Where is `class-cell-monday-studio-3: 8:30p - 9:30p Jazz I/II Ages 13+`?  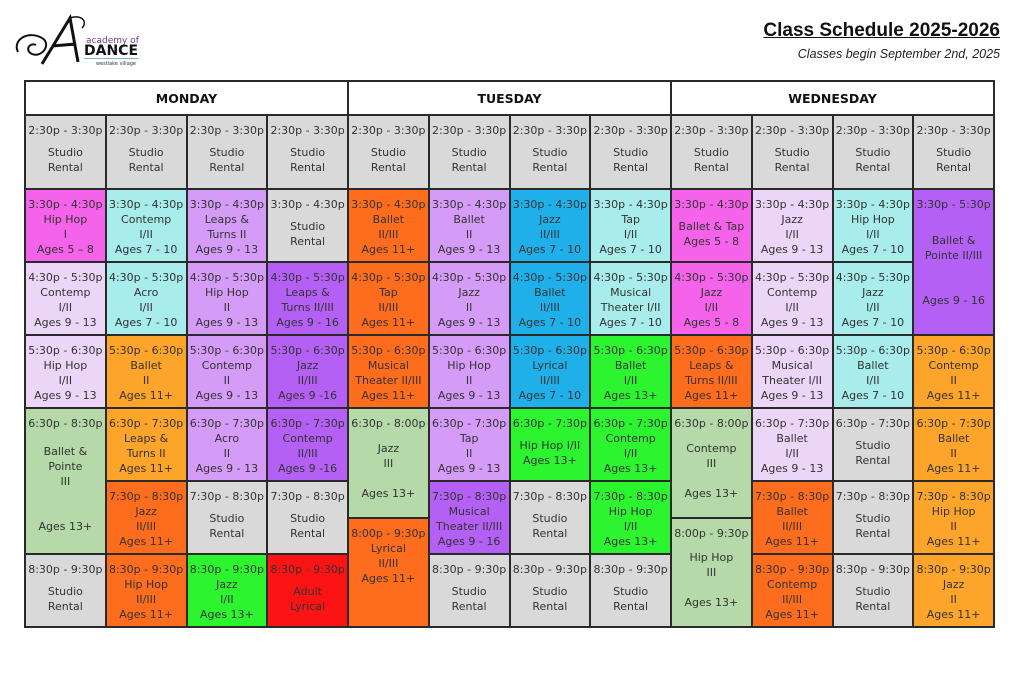 class-cell-monday-studio-3: 8:30p - 9:30p Jazz I/II Ages 13+ is located at coordinates (227, 590).